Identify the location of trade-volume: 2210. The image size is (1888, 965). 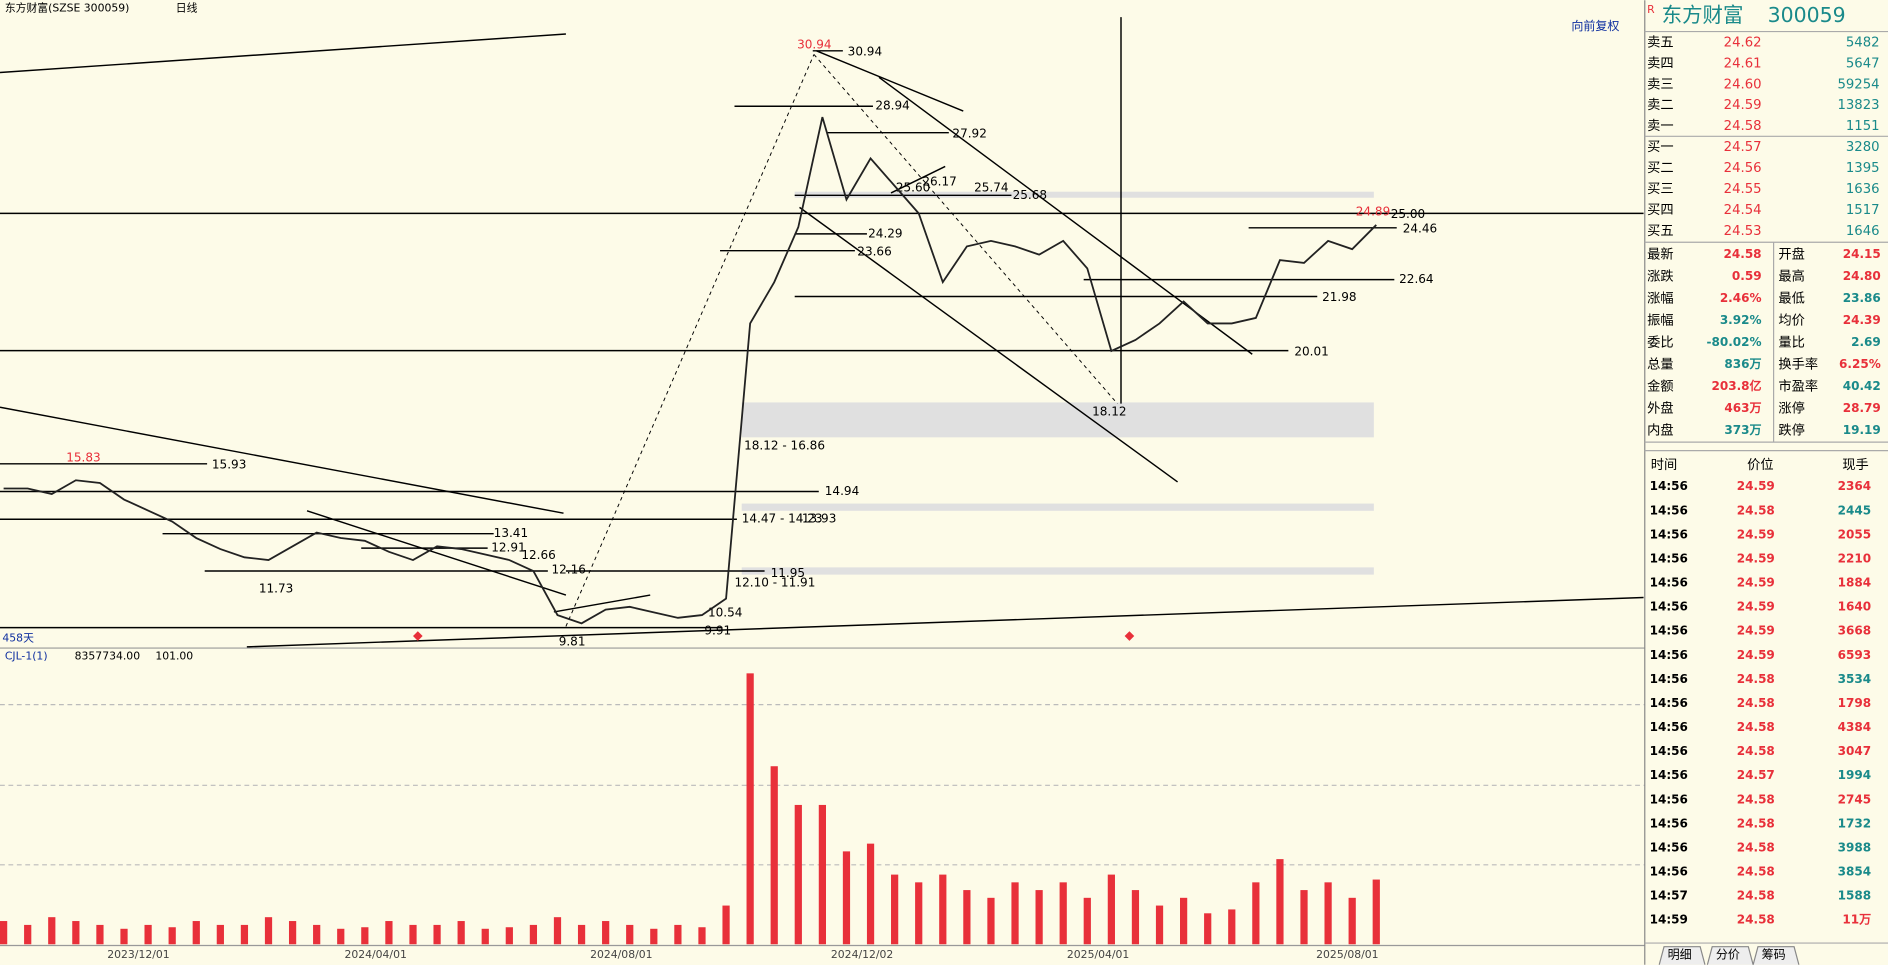
(1855, 558).